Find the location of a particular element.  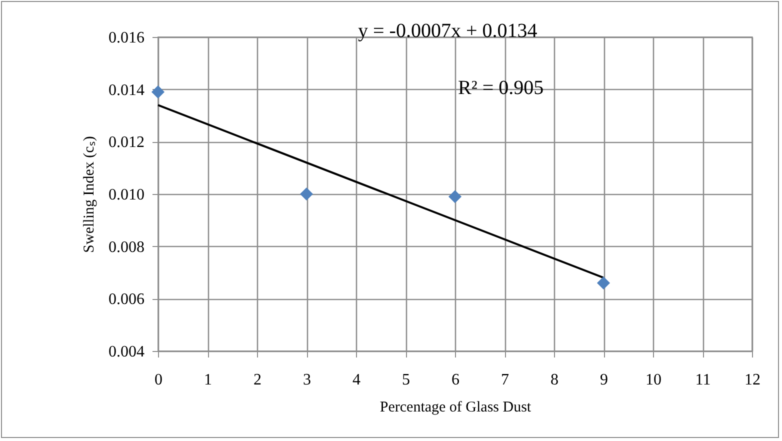

x-tick-label: 2 is located at coordinates (258, 380).